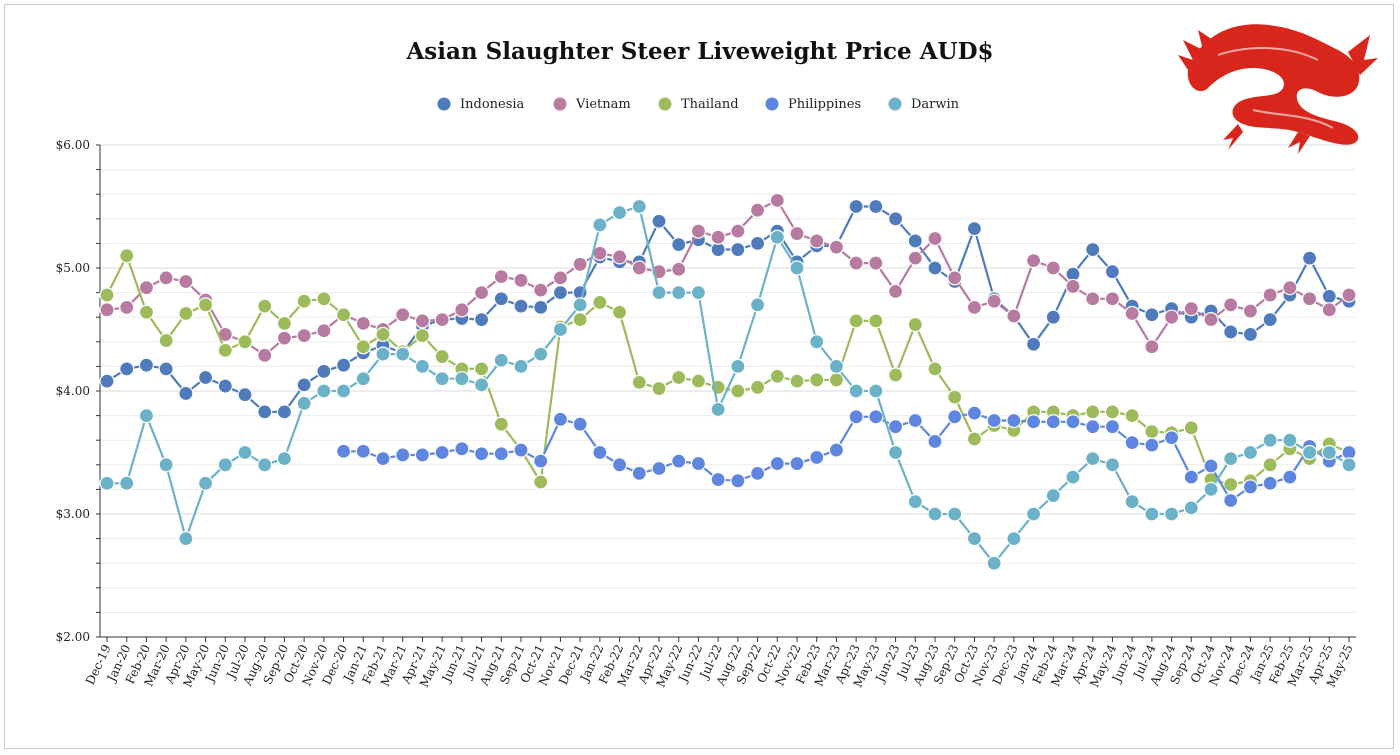 This screenshot has height=755, width=1400. What do you see at coordinates (710, 104) in the screenshot?
I see `legend-label: Thailand` at bounding box center [710, 104].